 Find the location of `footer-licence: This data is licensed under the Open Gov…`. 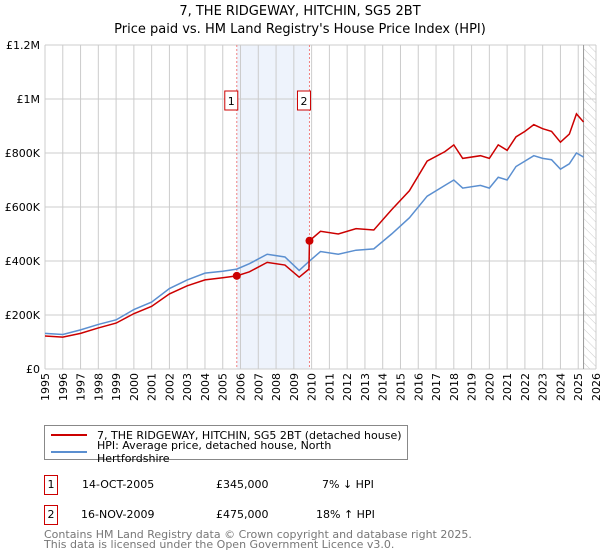

footer-licence: This data is licensed under the Open Gov… is located at coordinates (219, 544).